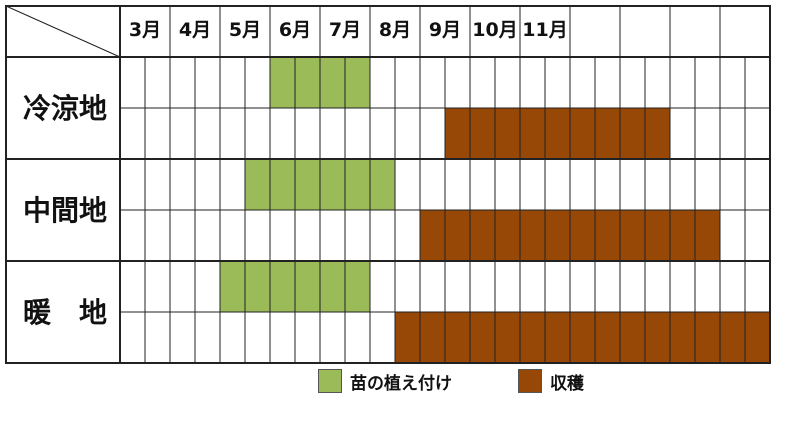 This screenshot has height=424, width=800. I want to click on month-label: 10月, so click(494, 30).